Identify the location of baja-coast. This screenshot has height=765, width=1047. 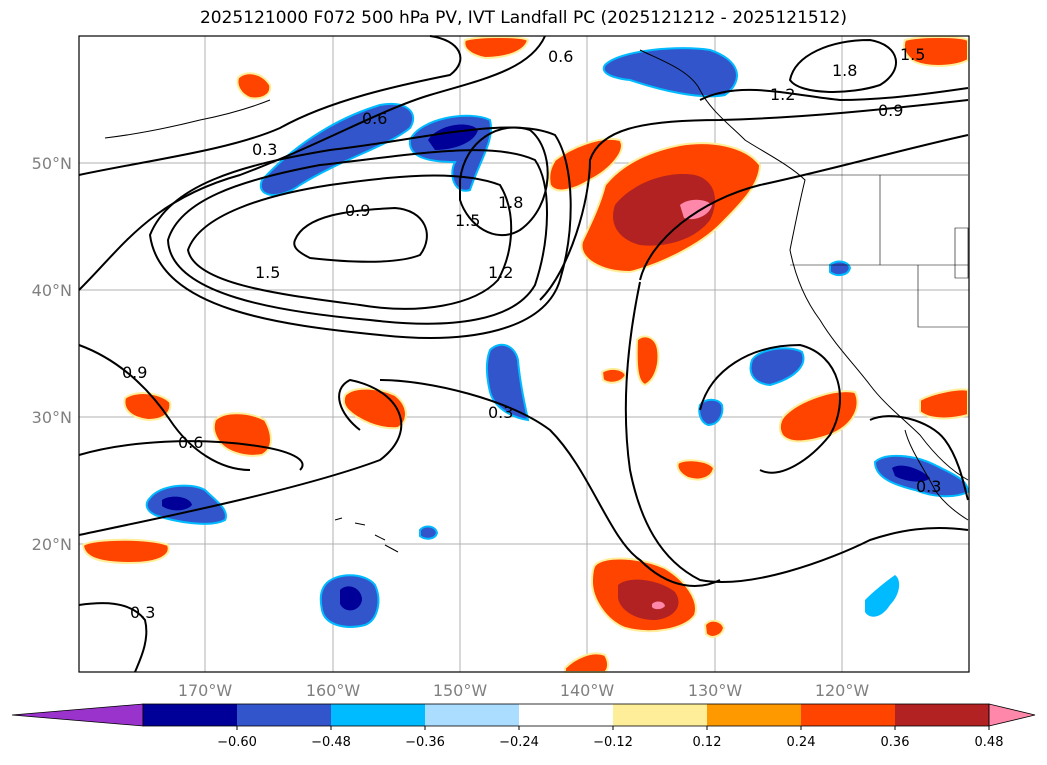
(936, 475).